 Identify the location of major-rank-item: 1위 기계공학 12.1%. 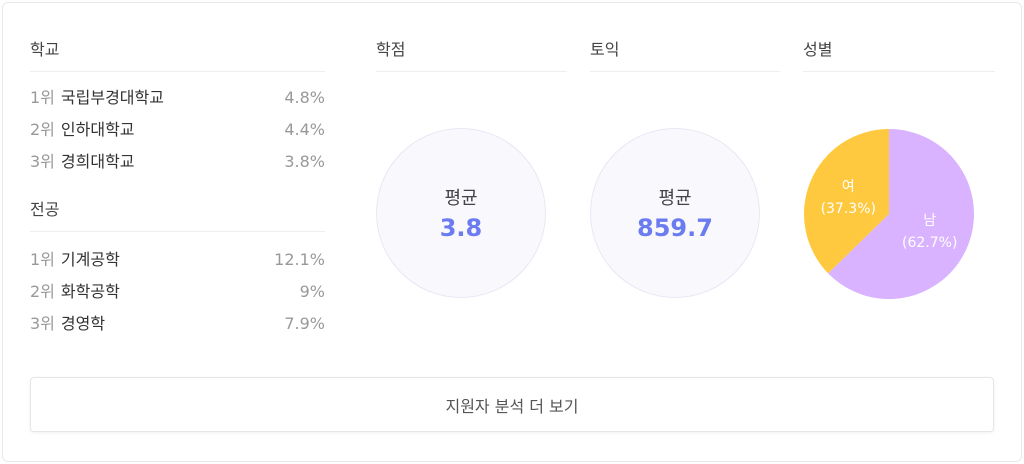
(177, 260).